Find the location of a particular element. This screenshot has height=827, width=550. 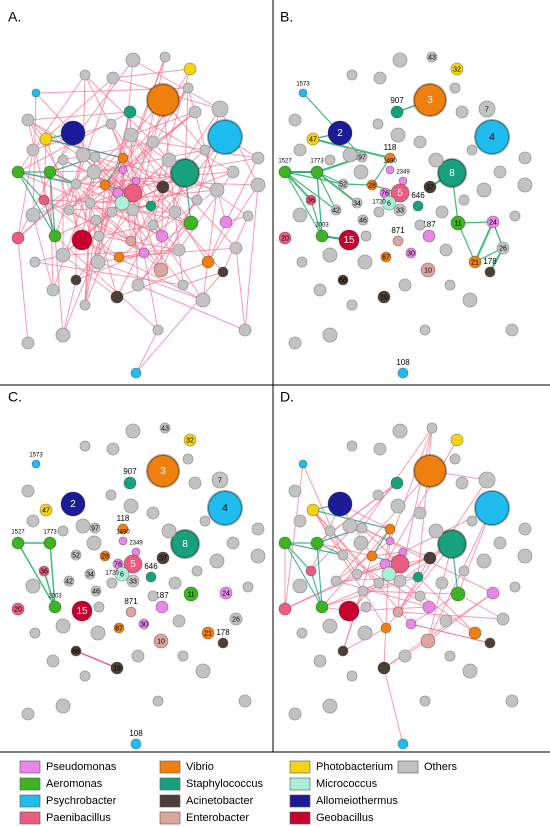

panel-label: B. is located at coordinates (286, 17).